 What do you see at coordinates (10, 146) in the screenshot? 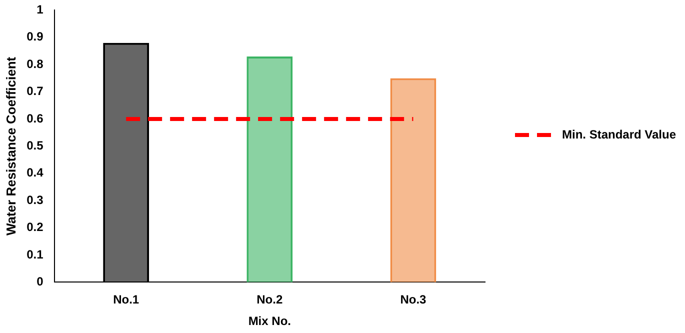
I see `y-axis-title: Water Resistance Coefficient` at bounding box center [10, 146].